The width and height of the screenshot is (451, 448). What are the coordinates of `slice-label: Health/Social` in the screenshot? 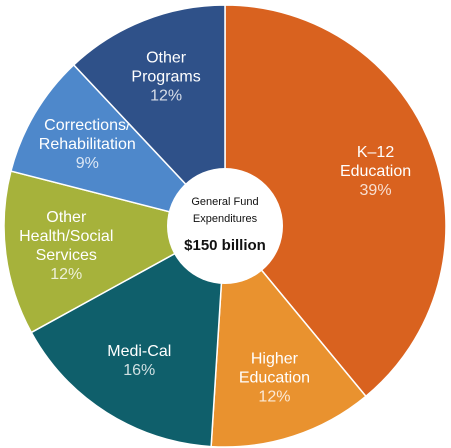 It's located at (66, 236).